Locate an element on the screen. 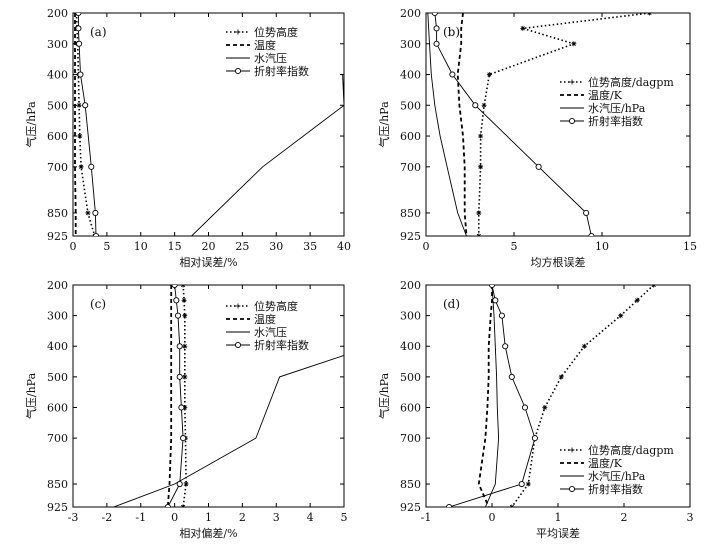  x-tick-label: 15 is located at coordinates (690, 246).